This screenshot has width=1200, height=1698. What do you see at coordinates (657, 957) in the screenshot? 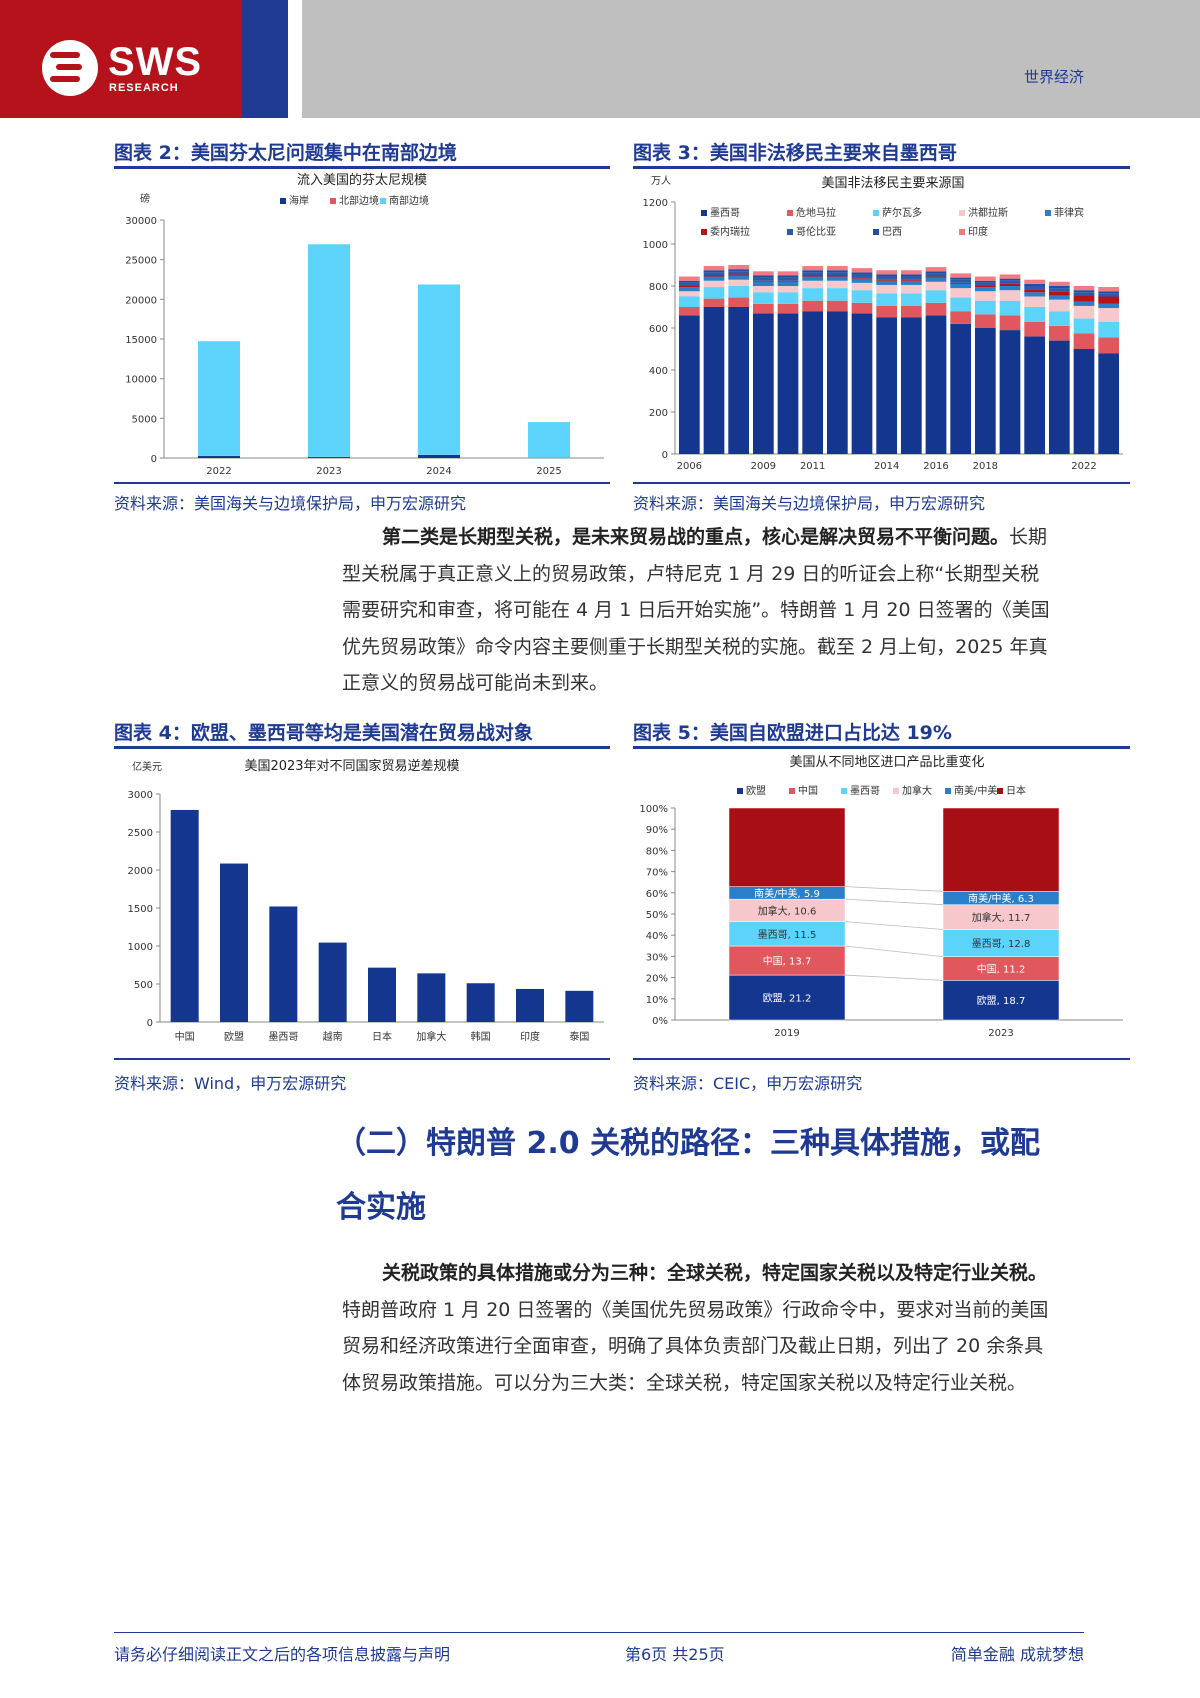
I see `y-tick-label: 30%` at bounding box center [657, 957].